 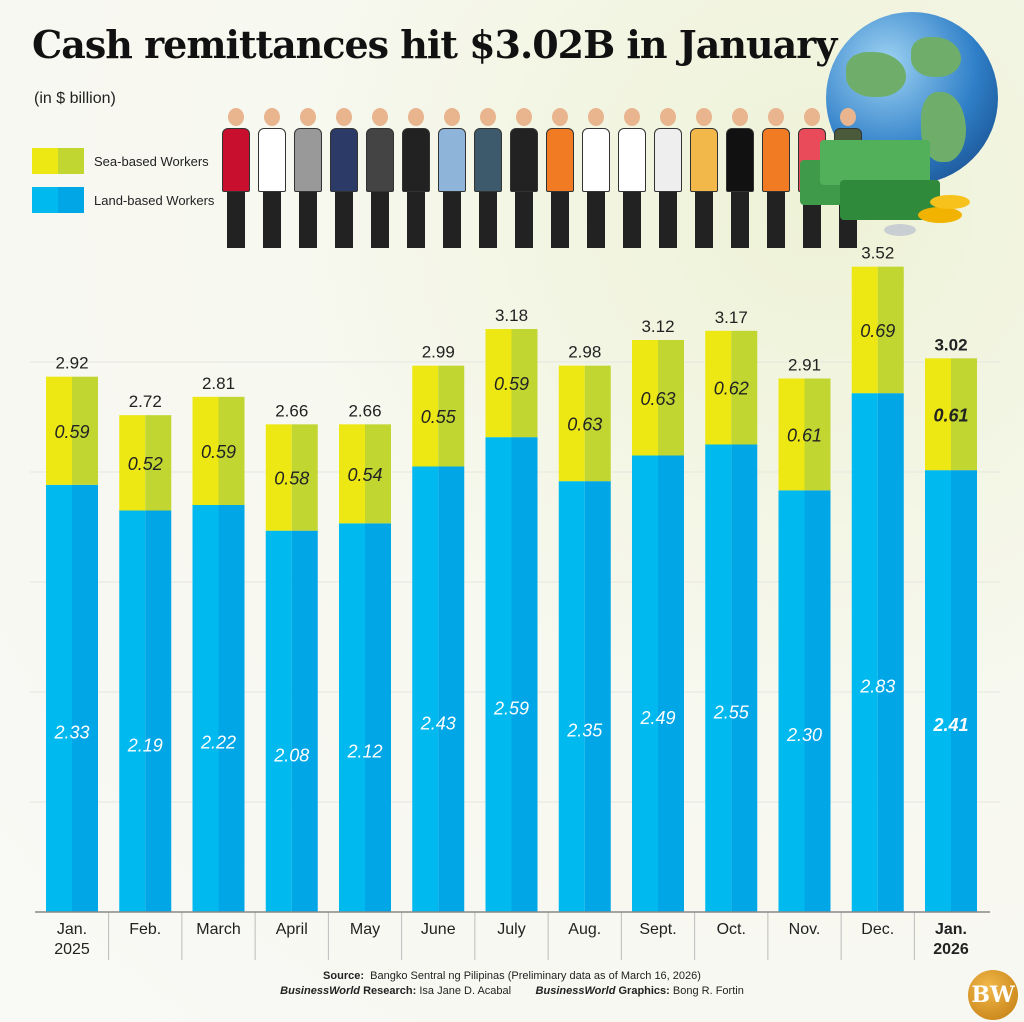 I want to click on bar-group: 2.22 0.59 2.81 March, so click(x=218, y=656).